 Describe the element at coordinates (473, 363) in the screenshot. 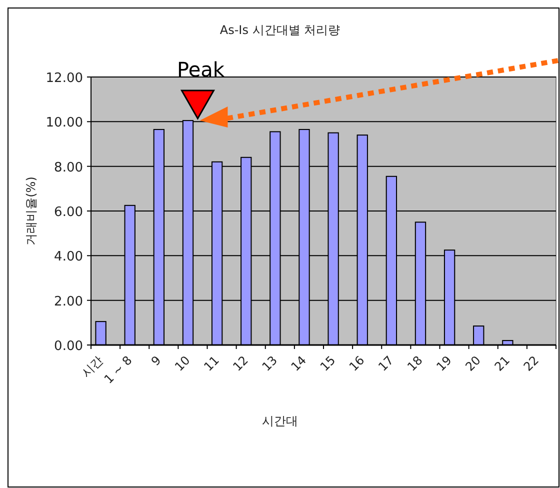

I see `x-tick-label: 20` at that location.